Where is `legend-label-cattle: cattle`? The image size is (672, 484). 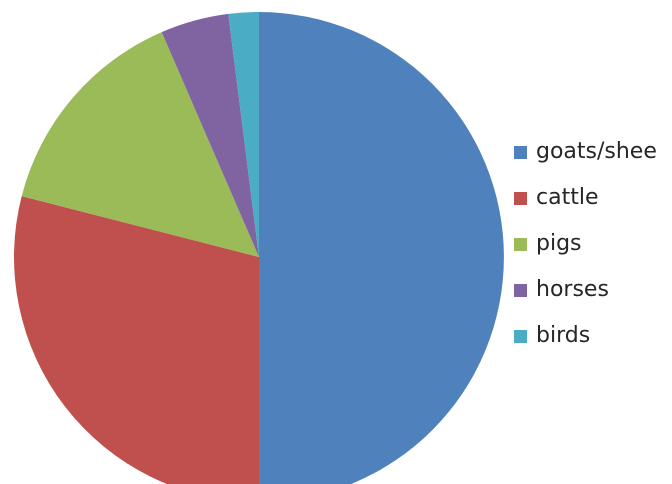
legend-label-cattle: cattle is located at coordinates (567, 197).